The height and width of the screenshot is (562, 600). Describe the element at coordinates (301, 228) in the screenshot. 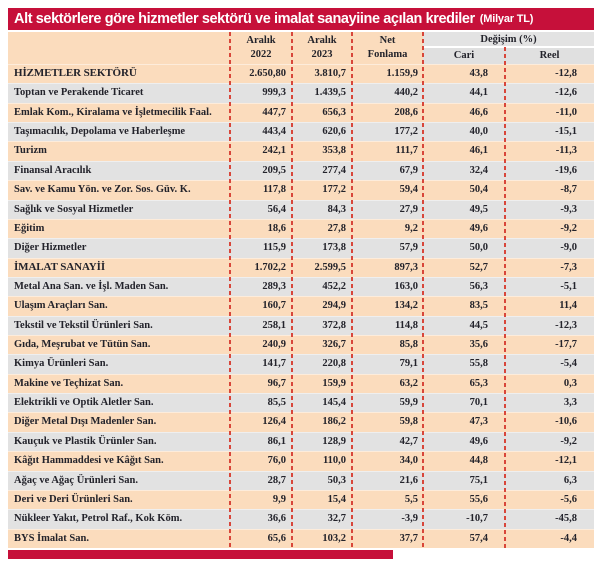

I see `table-row: Eğitim 18,6 27,8 9,2 49,6 -9,2` at that location.